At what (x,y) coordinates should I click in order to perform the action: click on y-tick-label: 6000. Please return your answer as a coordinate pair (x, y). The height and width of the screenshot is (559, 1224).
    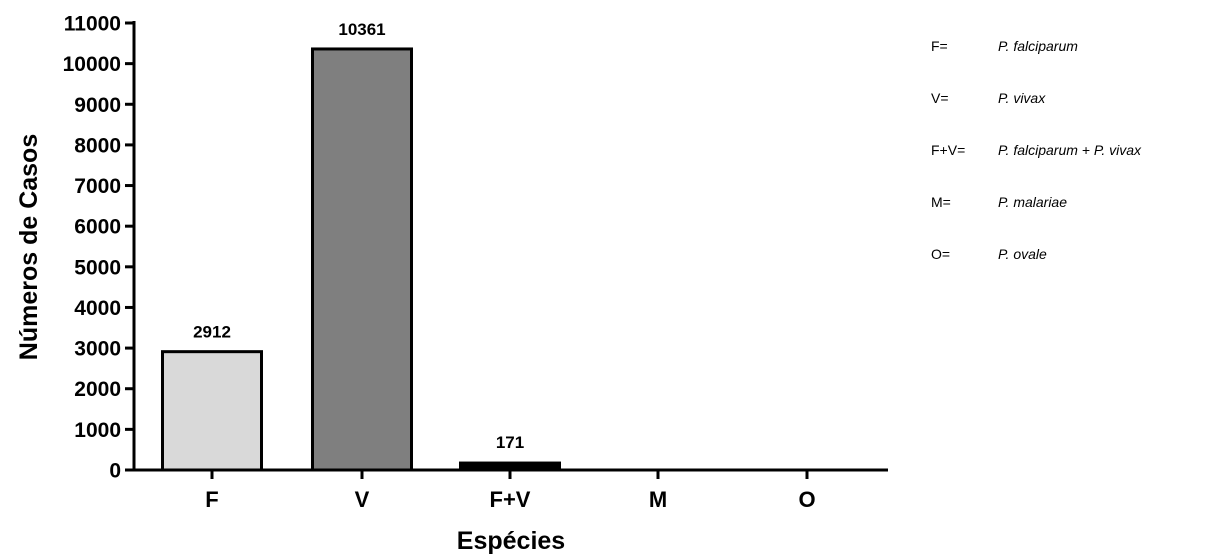
    Looking at the image, I should click on (97, 227).